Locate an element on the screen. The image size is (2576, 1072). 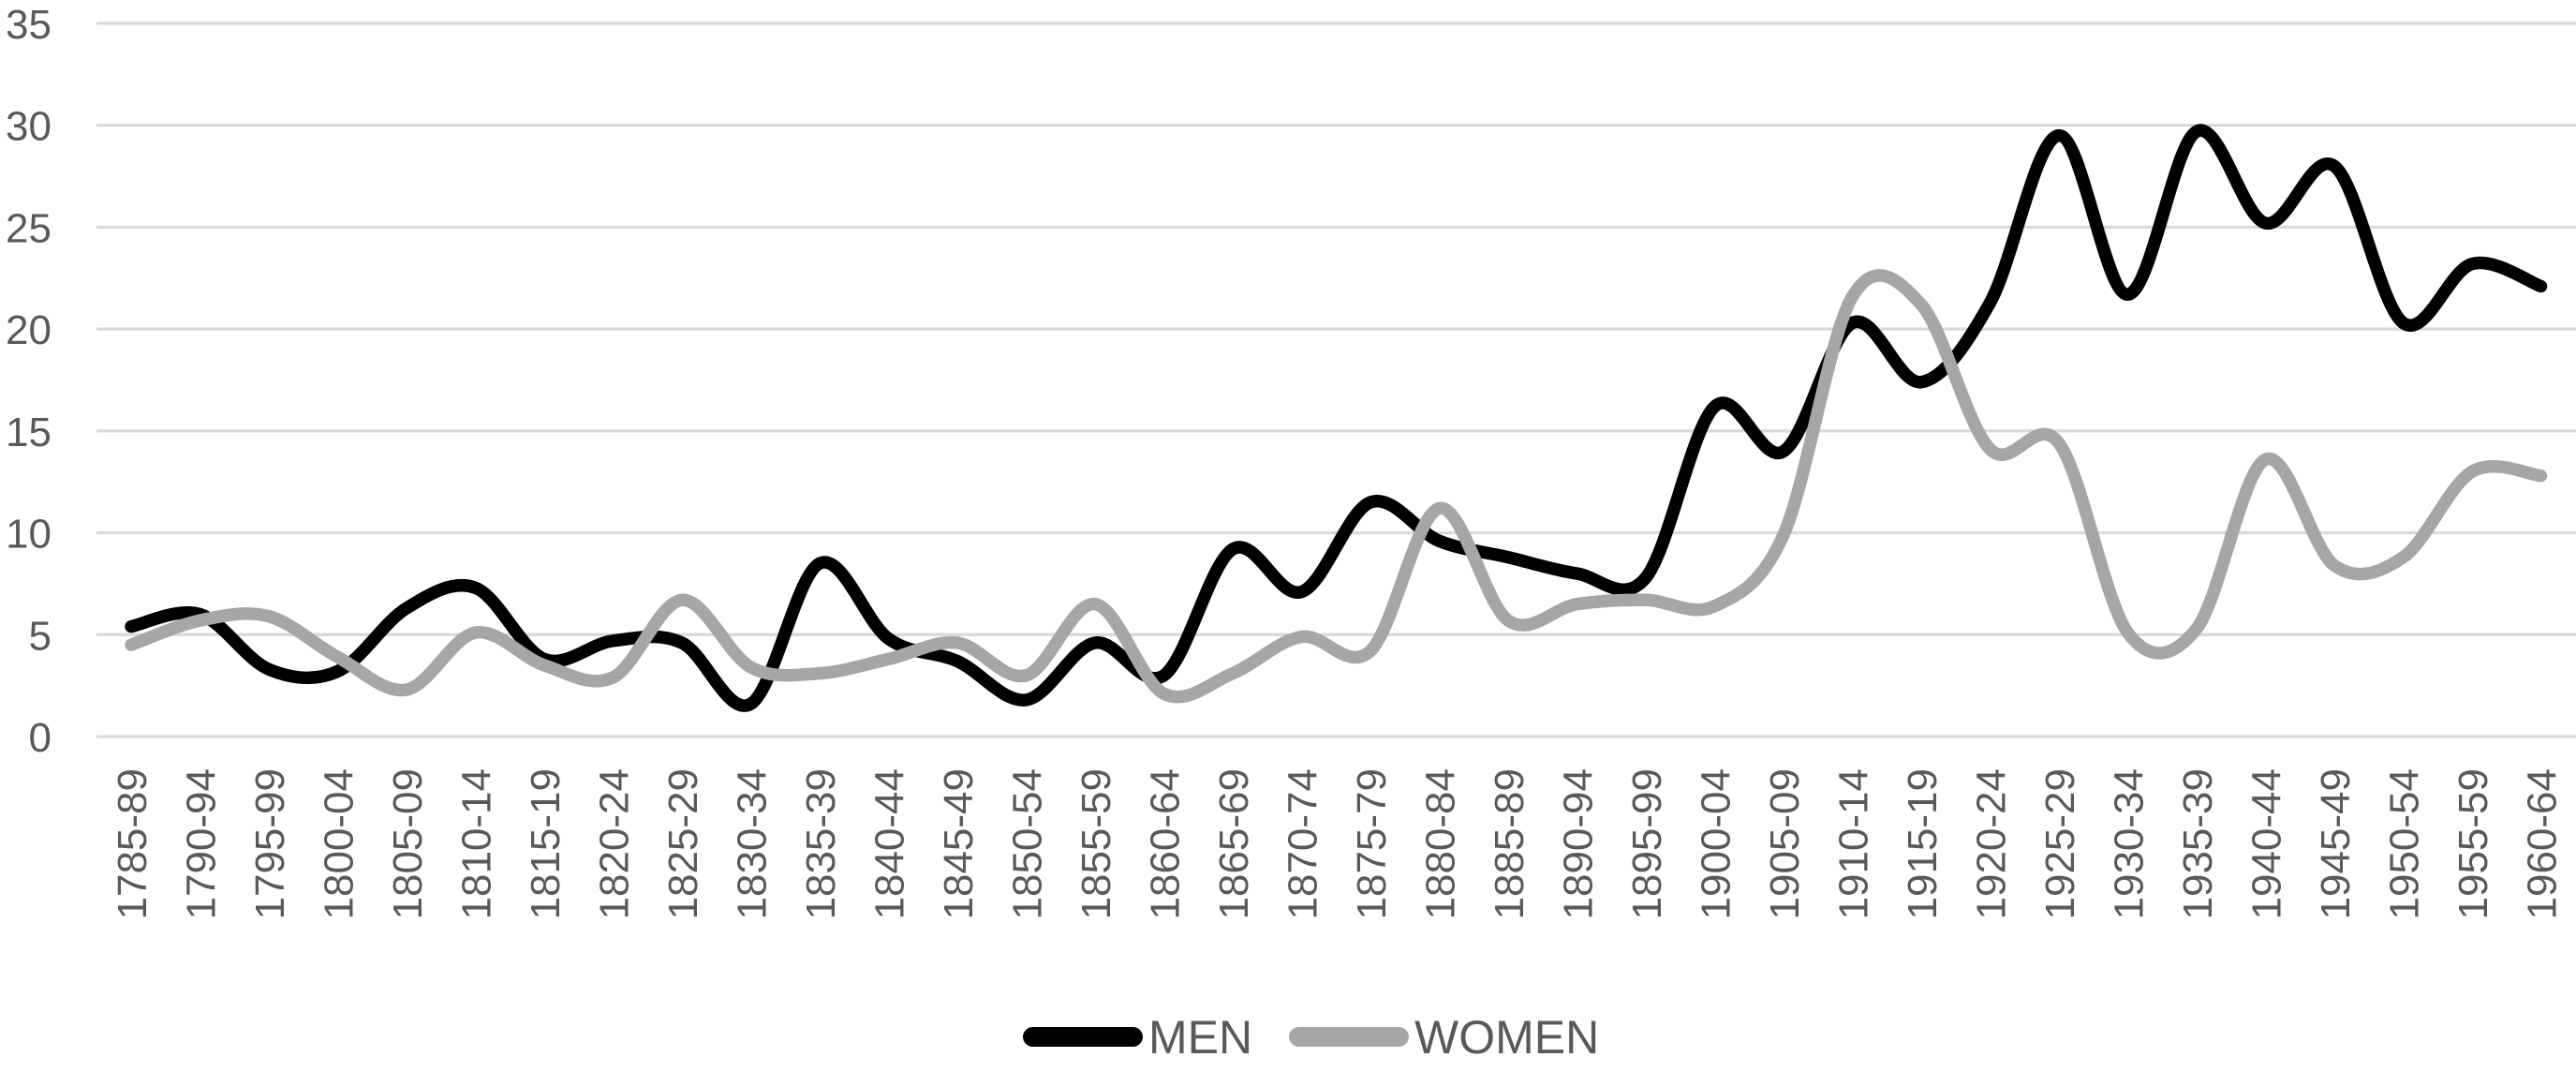
x-tick-label: 1825-29 is located at coordinates (683, 844).